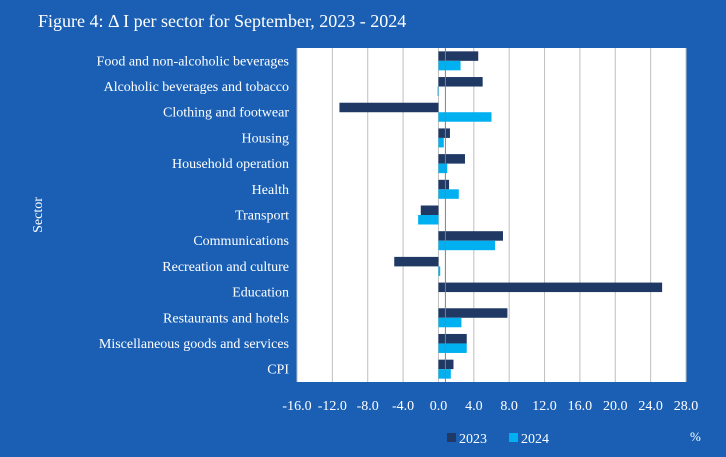 The width and height of the screenshot is (726, 457). What do you see at coordinates (296, 406) in the screenshot?
I see `x-tick-label: -16.0` at bounding box center [296, 406].